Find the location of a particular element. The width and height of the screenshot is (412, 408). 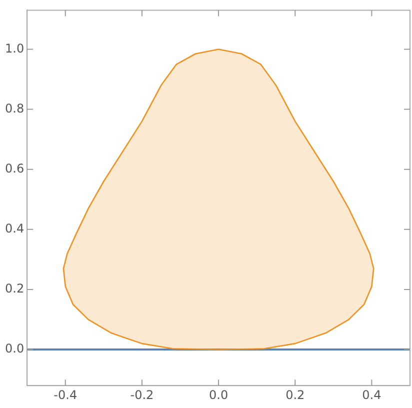

x-tick-label: 0.4 is located at coordinates (372, 395).